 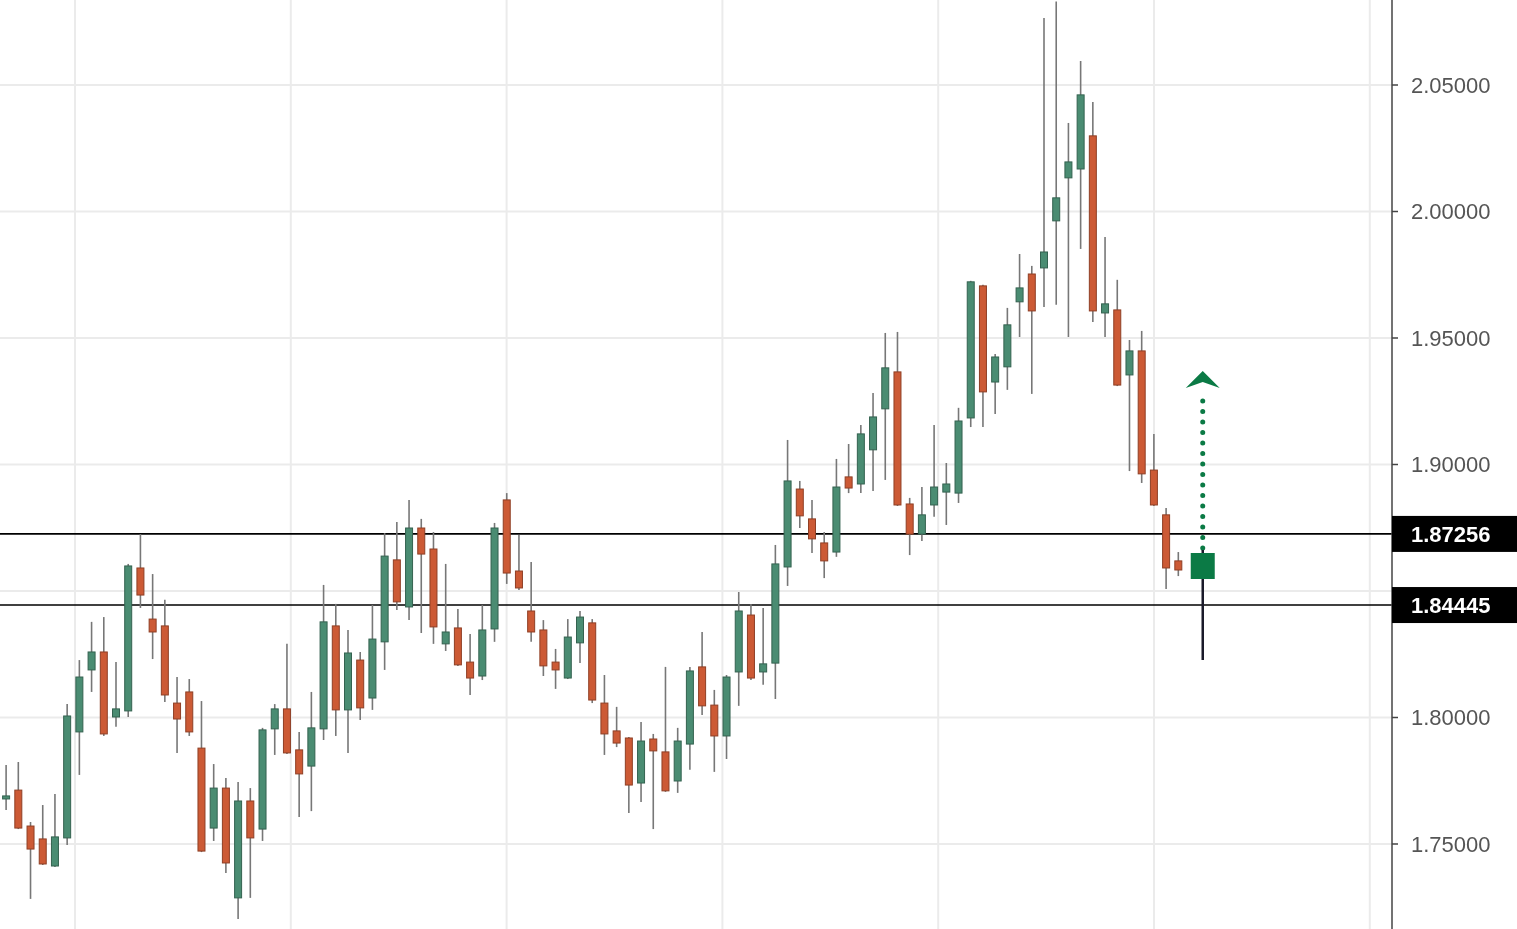 What do you see at coordinates (1451, 605) in the screenshot?
I see `ref-line-label: 1.84445` at bounding box center [1451, 605].